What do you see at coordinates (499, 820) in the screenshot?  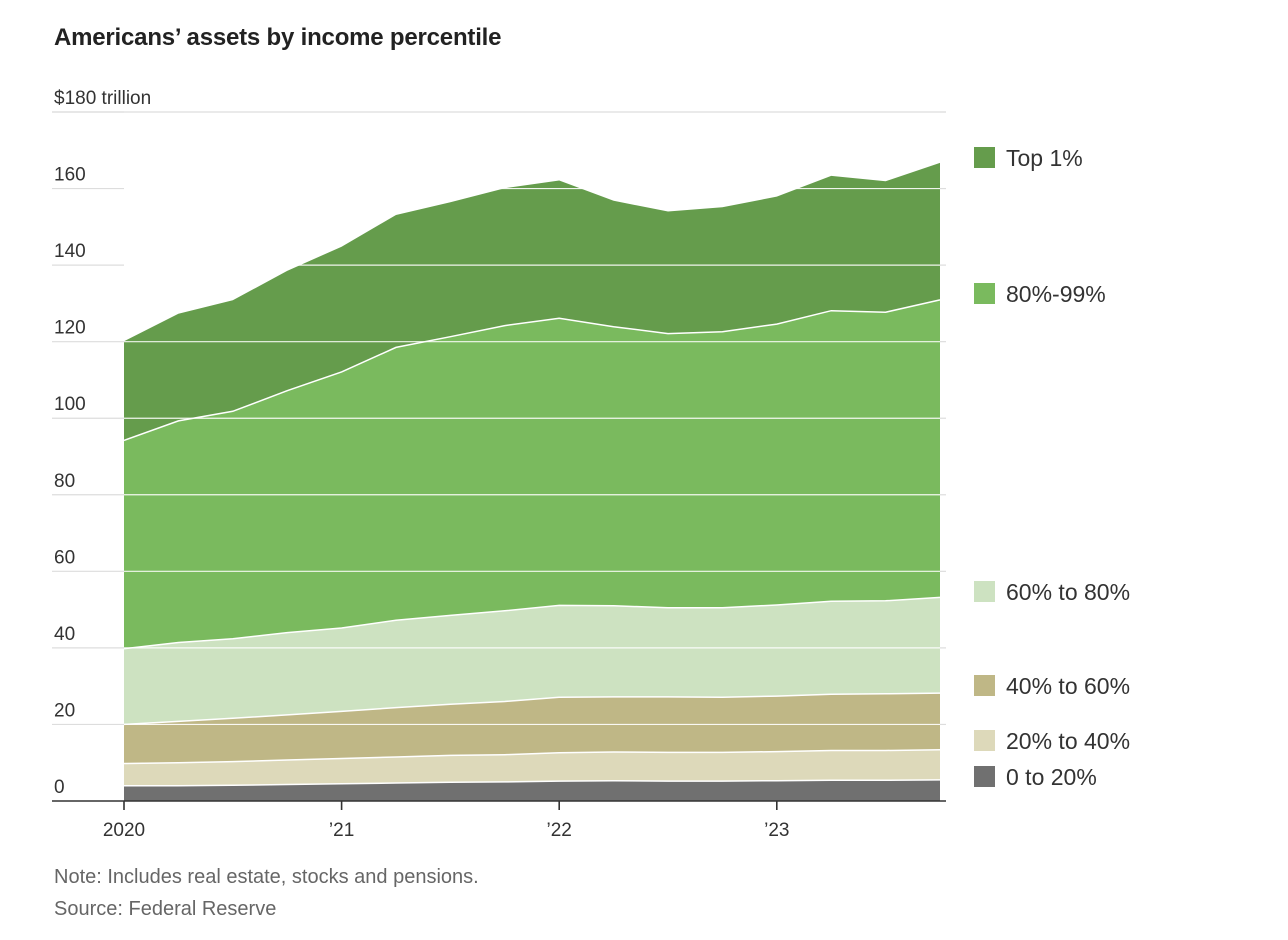 I see `x-axis: 2020 ’21 ’22 ’23` at bounding box center [499, 820].